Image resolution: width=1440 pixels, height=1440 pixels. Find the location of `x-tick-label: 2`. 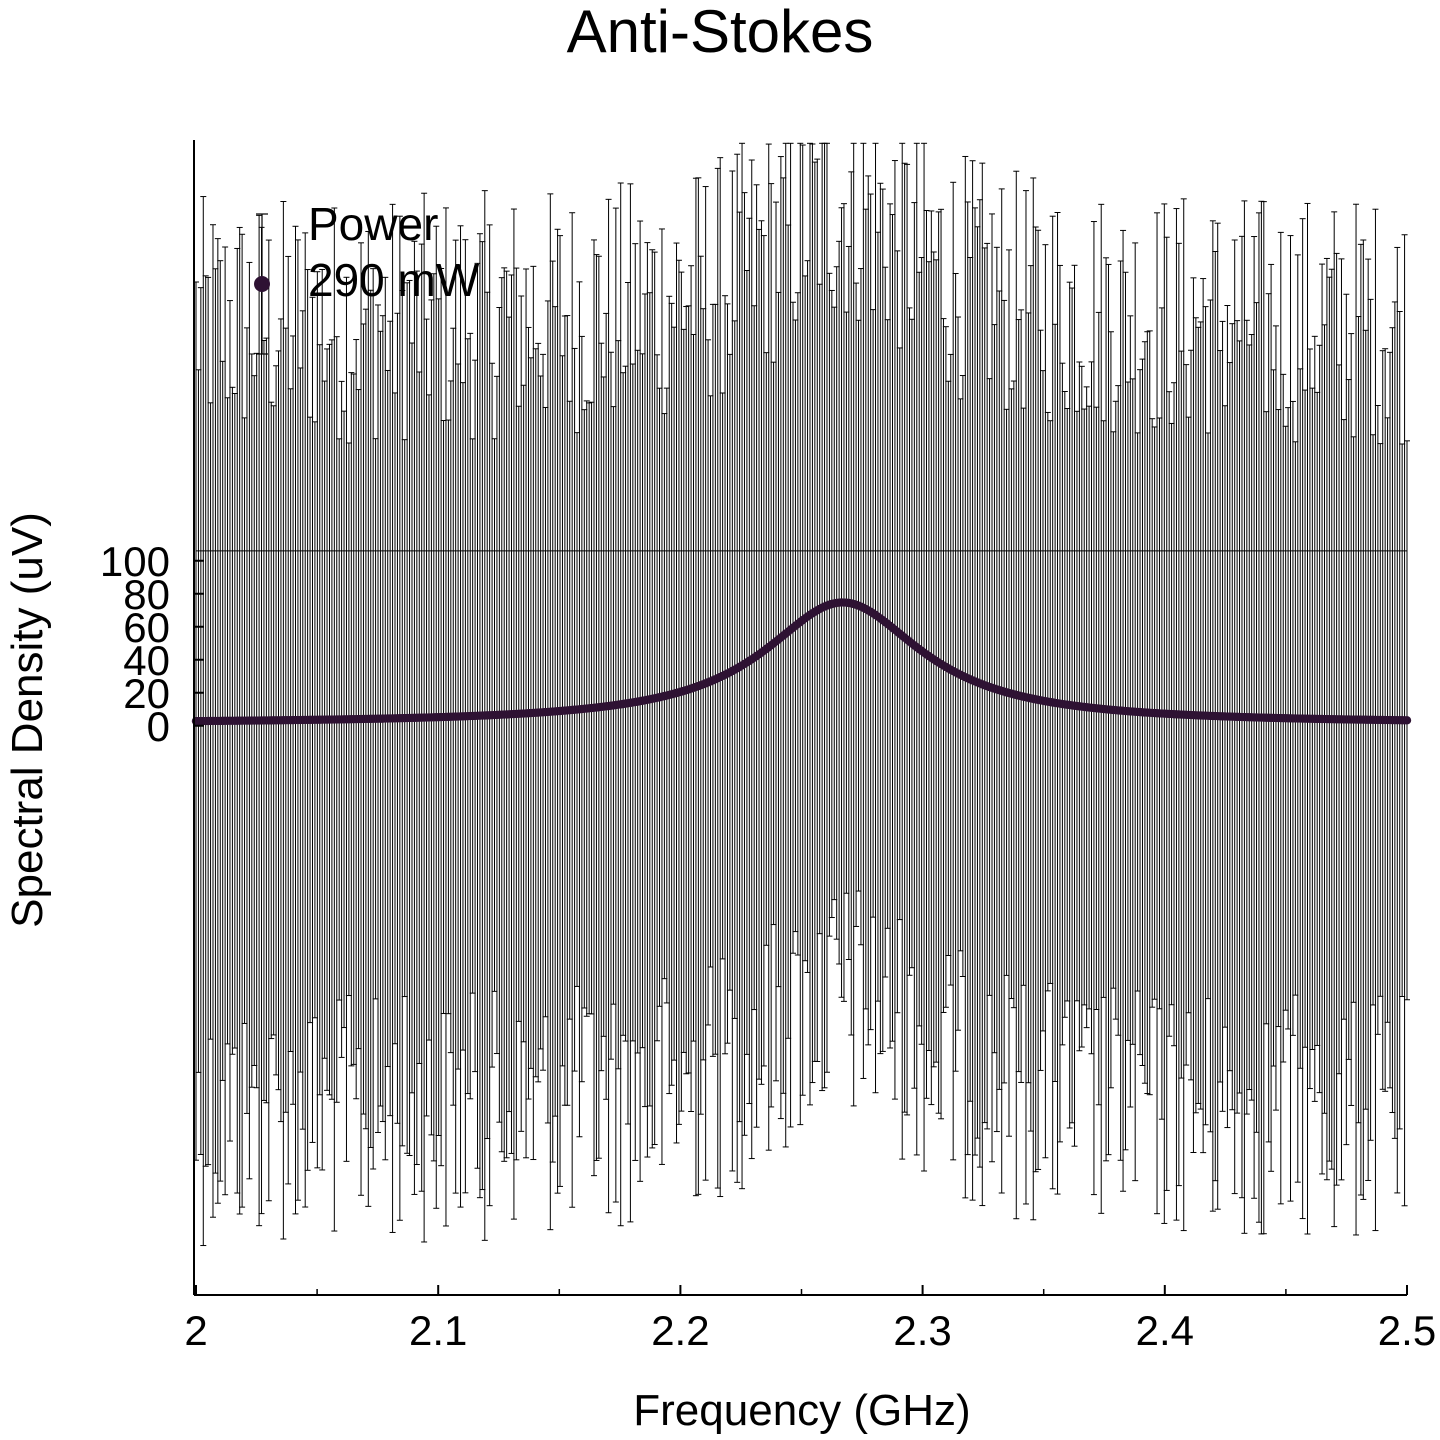

x-tick-label: 2 is located at coordinates (195, 1330).